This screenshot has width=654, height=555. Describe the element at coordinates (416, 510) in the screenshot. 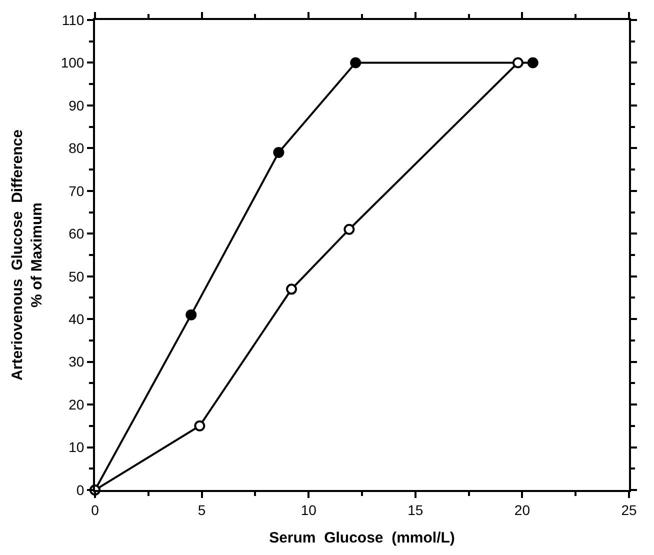

I see `x-tick-label: 15` at that location.